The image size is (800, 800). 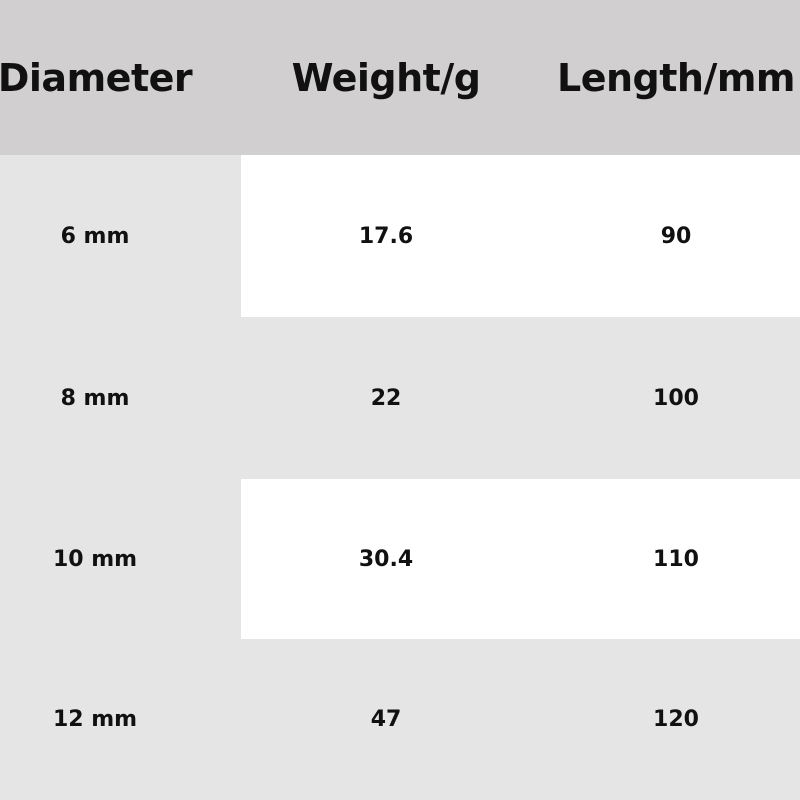 I want to click on cell-weight: 30.4, so click(x=386, y=559).